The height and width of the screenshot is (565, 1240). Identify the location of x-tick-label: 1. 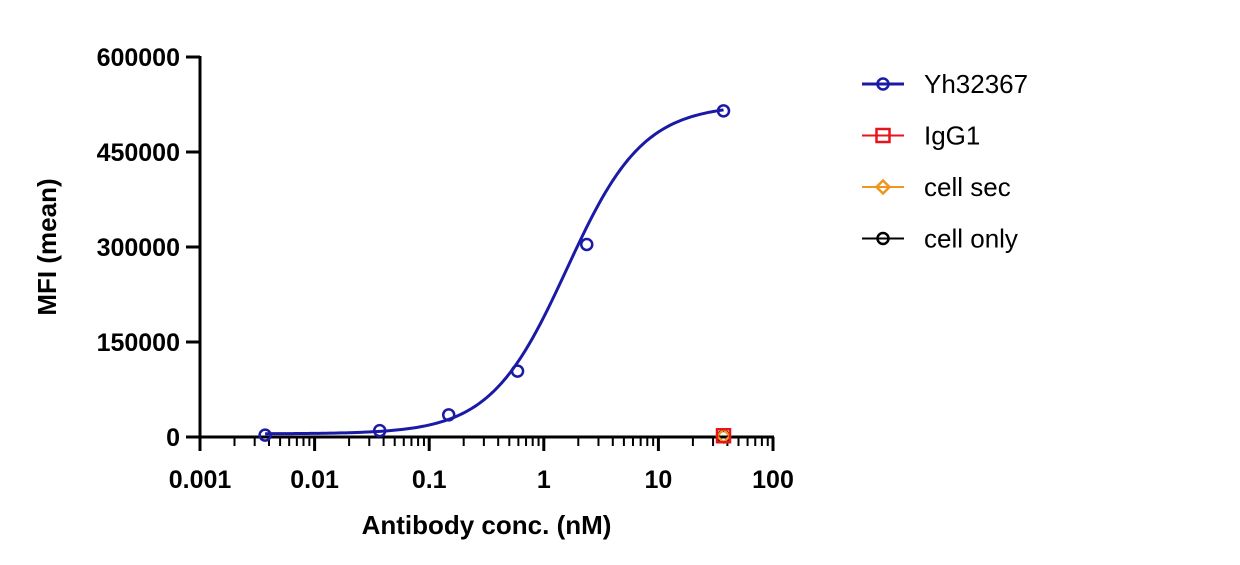
(544, 480).